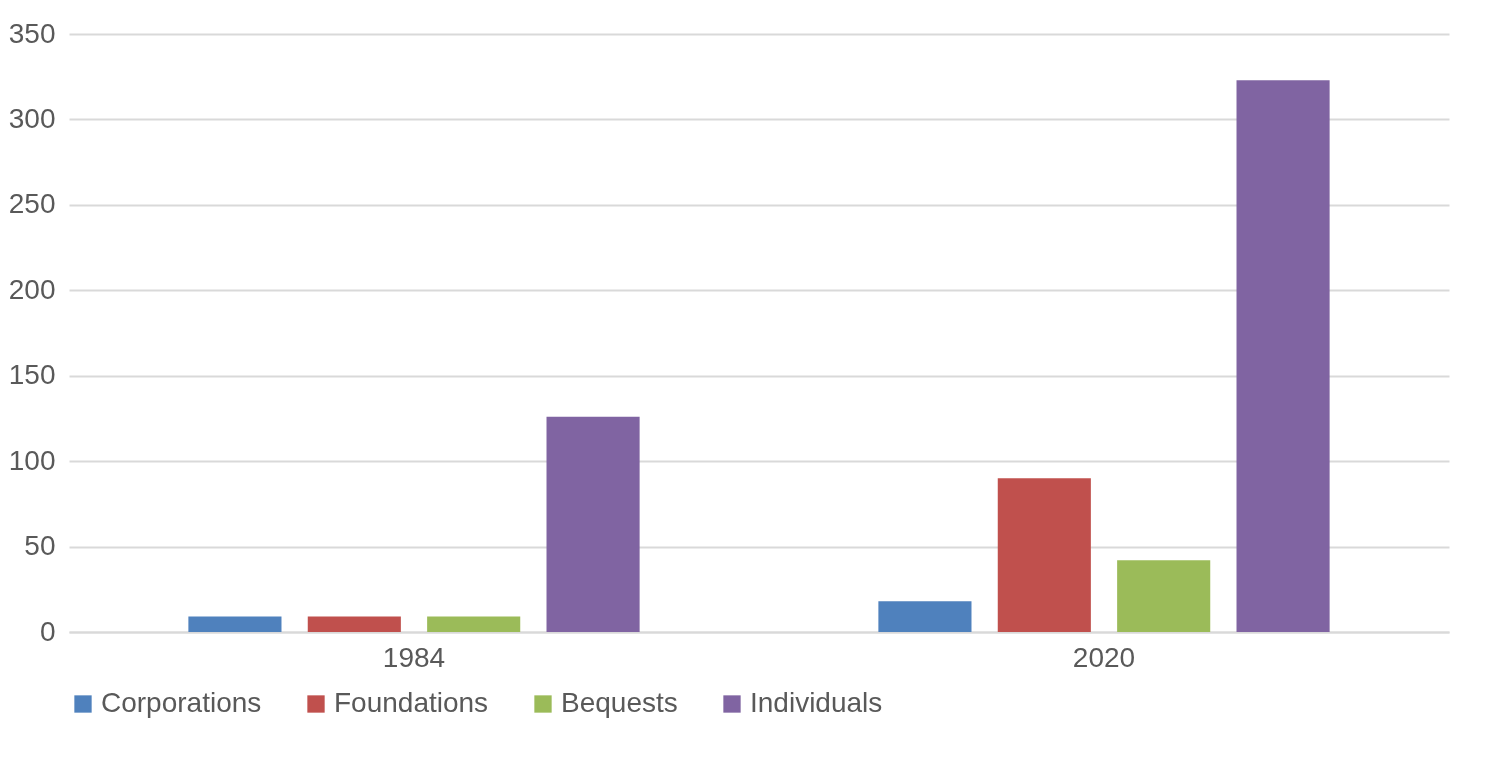 The image size is (1501, 761). What do you see at coordinates (32, 289) in the screenshot?
I see `y-tick-label: 200` at bounding box center [32, 289].